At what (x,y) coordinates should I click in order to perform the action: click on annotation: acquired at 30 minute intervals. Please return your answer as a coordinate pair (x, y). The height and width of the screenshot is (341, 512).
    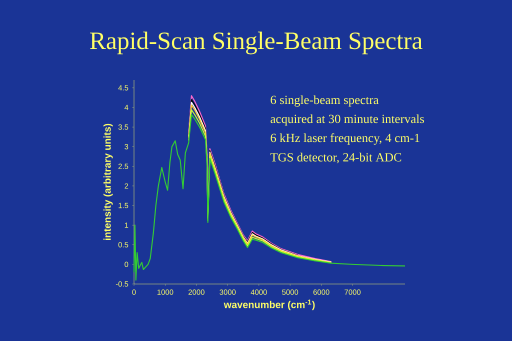
    Looking at the image, I should click on (347, 120).